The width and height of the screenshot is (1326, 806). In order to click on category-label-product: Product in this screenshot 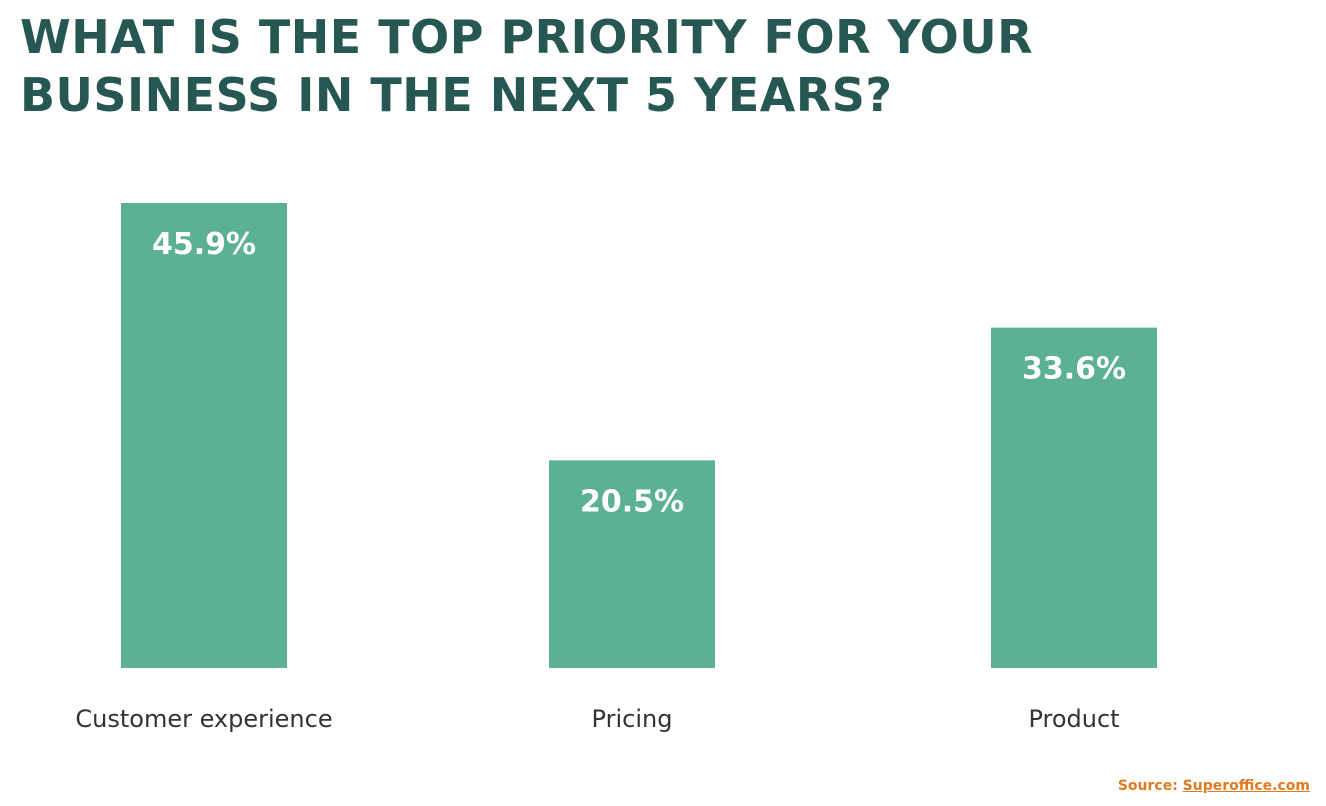, I will do `click(1073, 719)`.